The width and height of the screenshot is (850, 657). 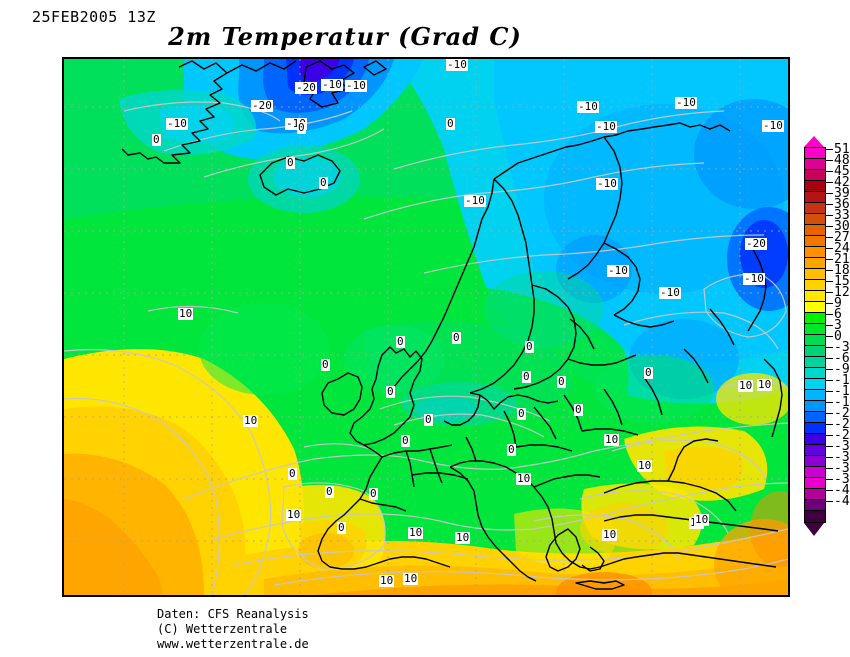 What do you see at coordinates (838, 171) in the screenshot?
I see `colorbar-tick: 45` at bounding box center [838, 171].